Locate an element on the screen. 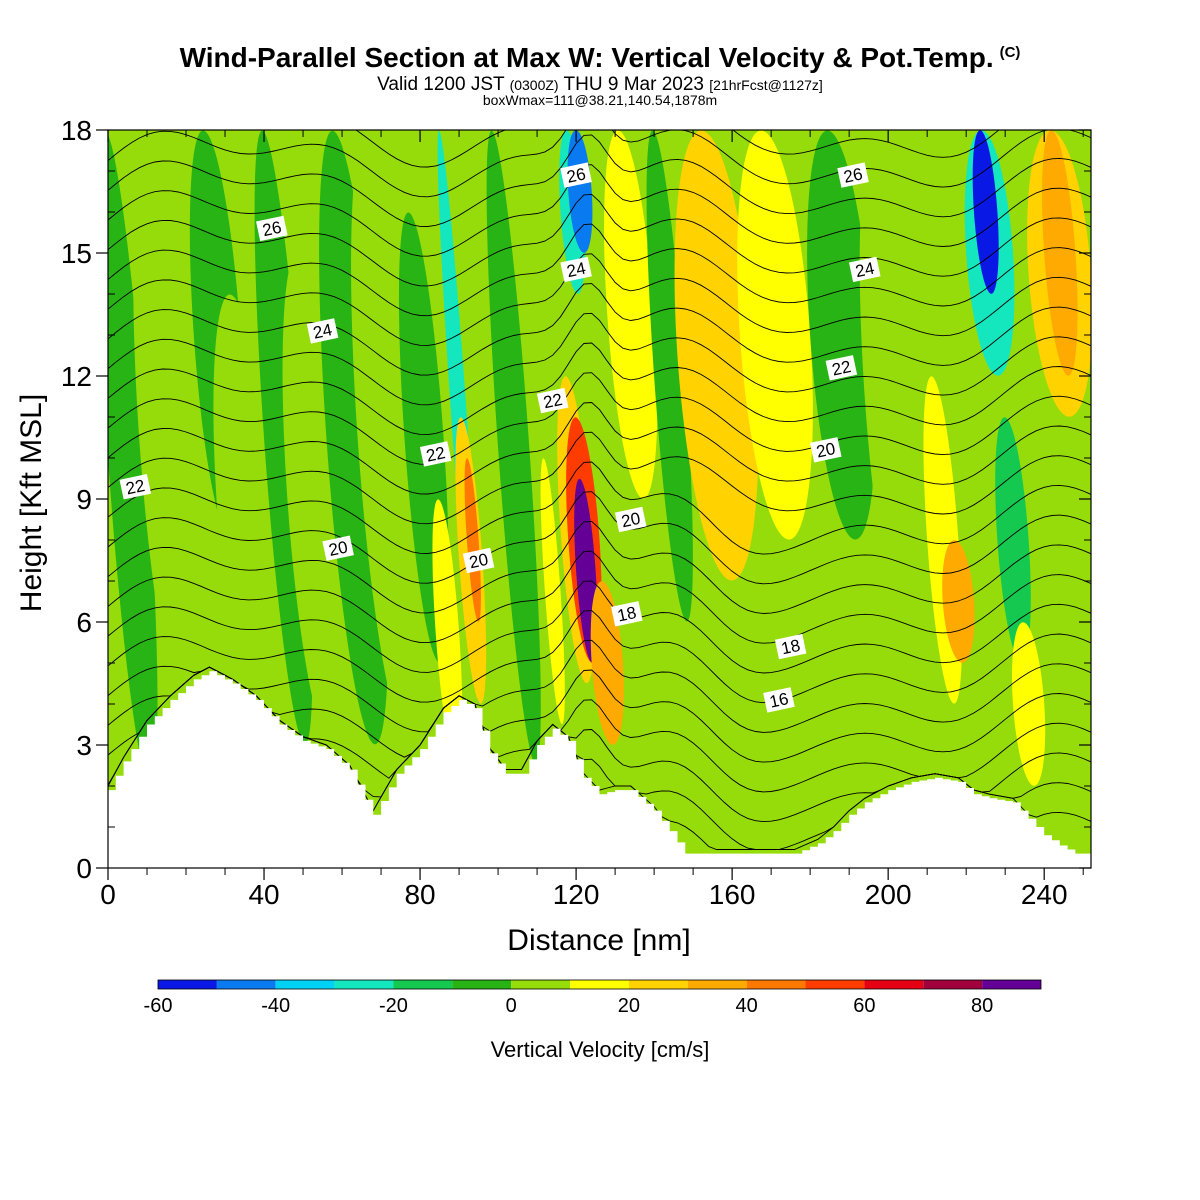 The image size is (1200, 1200). contour-label-15: 18 is located at coordinates (790, 646).